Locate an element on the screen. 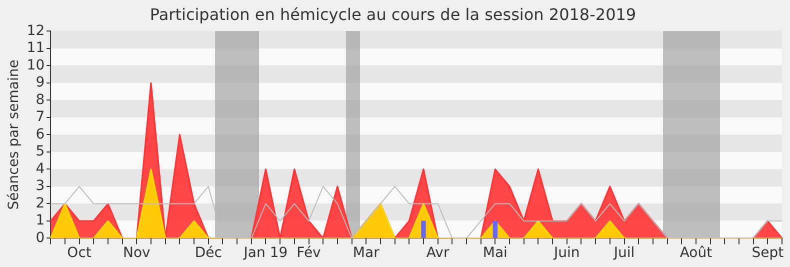  y-tick-label: 2 is located at coordinates (40, 203).